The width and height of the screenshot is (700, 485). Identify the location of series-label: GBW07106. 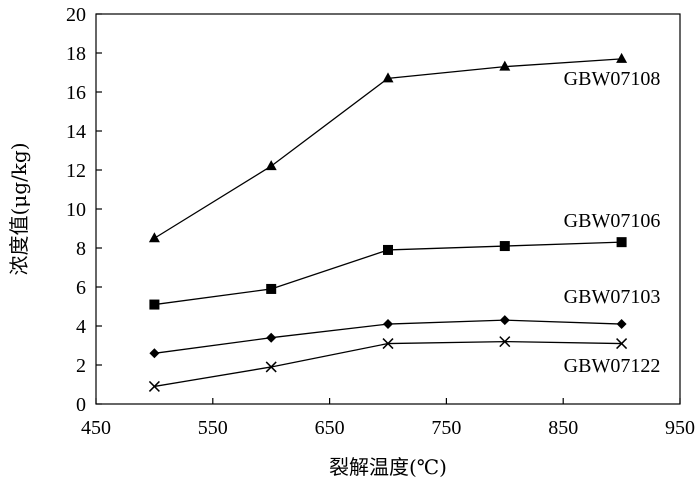
(612, 221).